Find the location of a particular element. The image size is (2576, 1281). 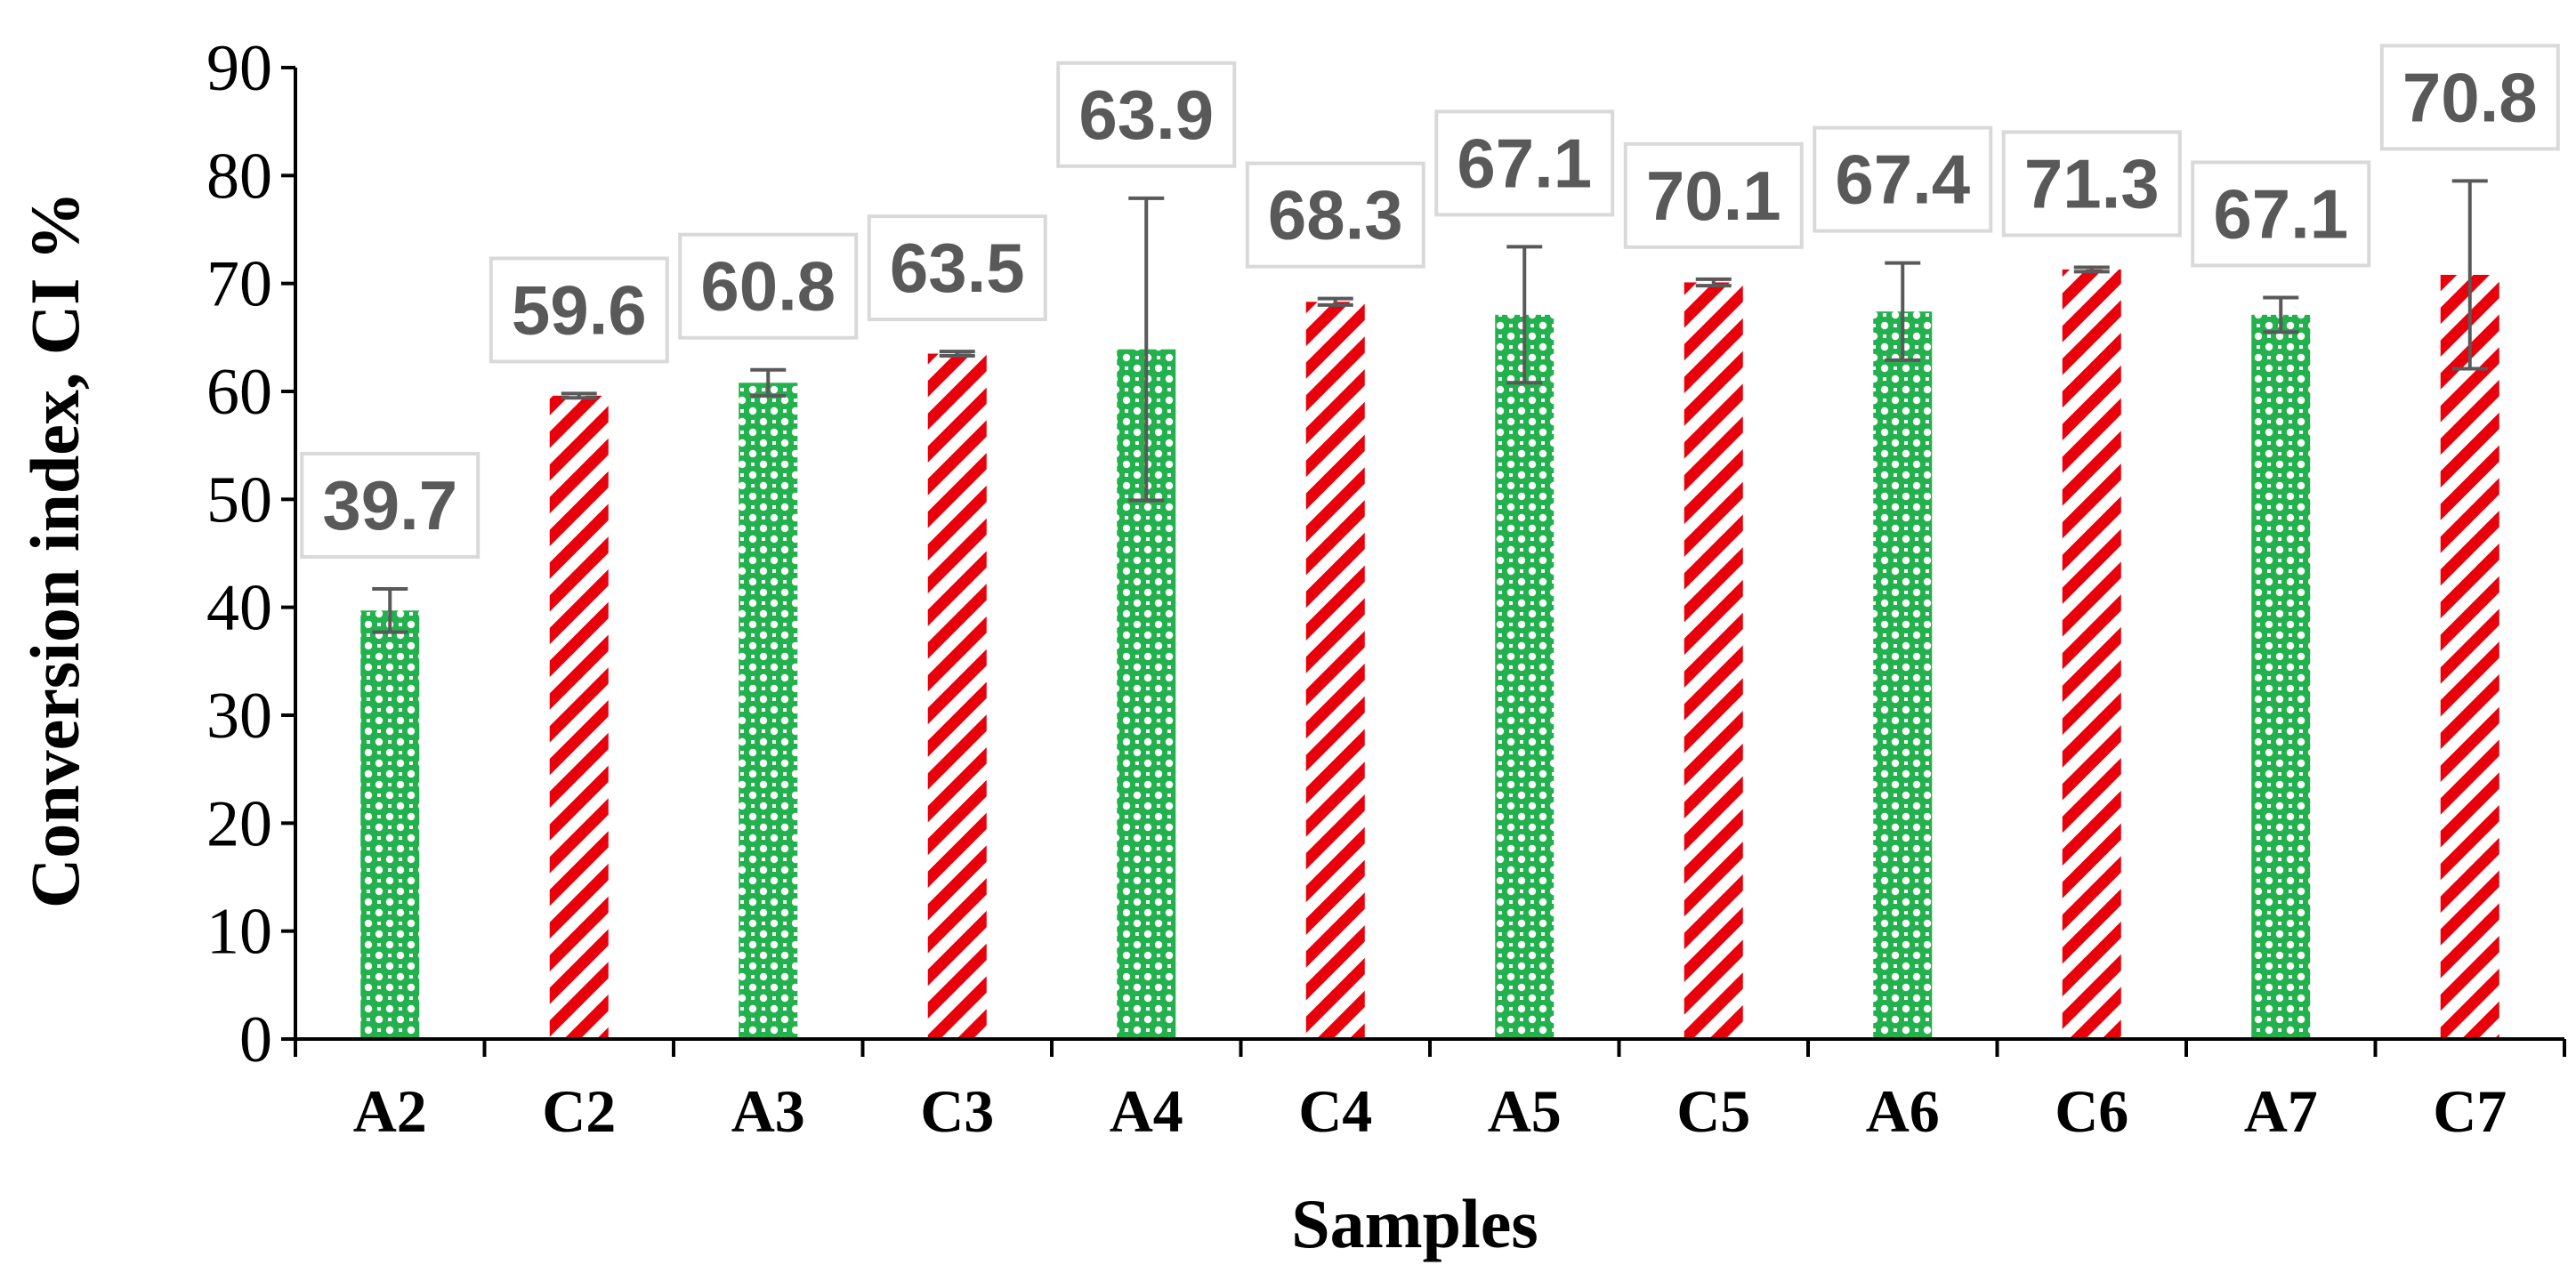

x-tick-label-c2: C2 is located at coordinates (579, 1111).